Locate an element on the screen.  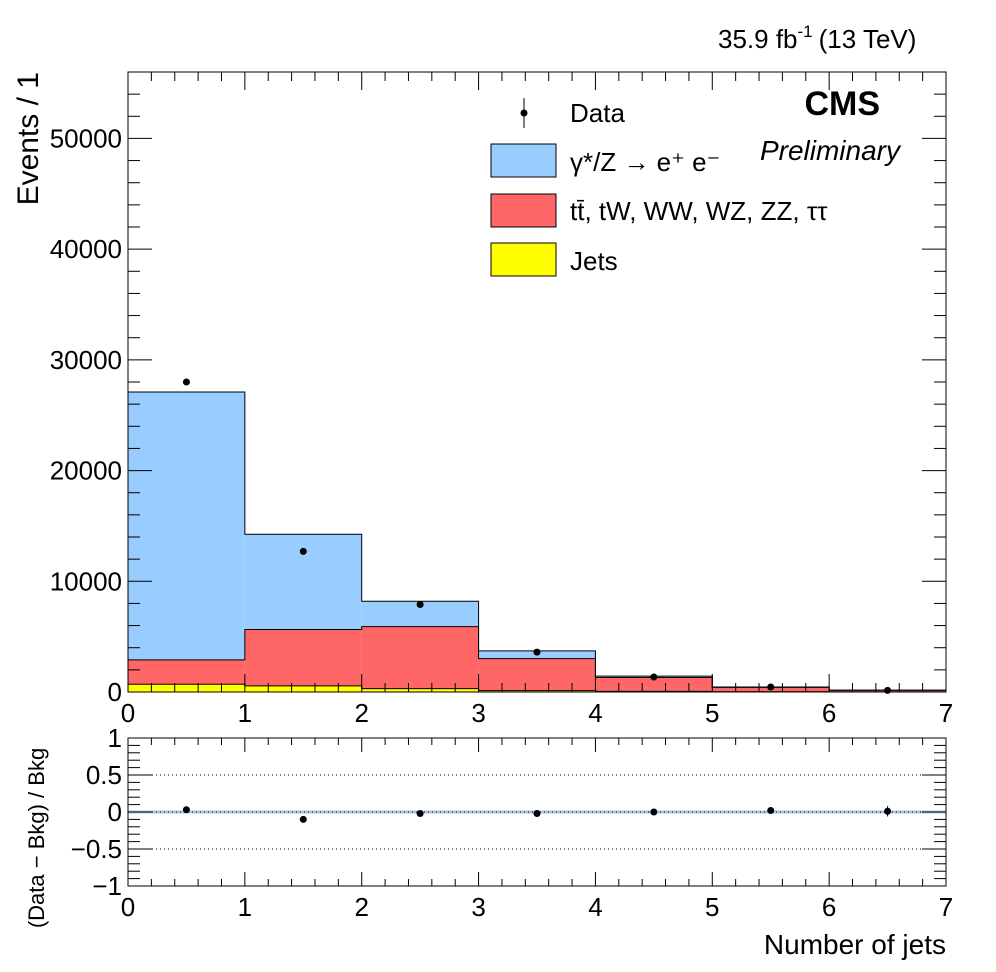
lumi-label: 35.9 fb-1 (13 TeV) is located at coordinates (817, 38).